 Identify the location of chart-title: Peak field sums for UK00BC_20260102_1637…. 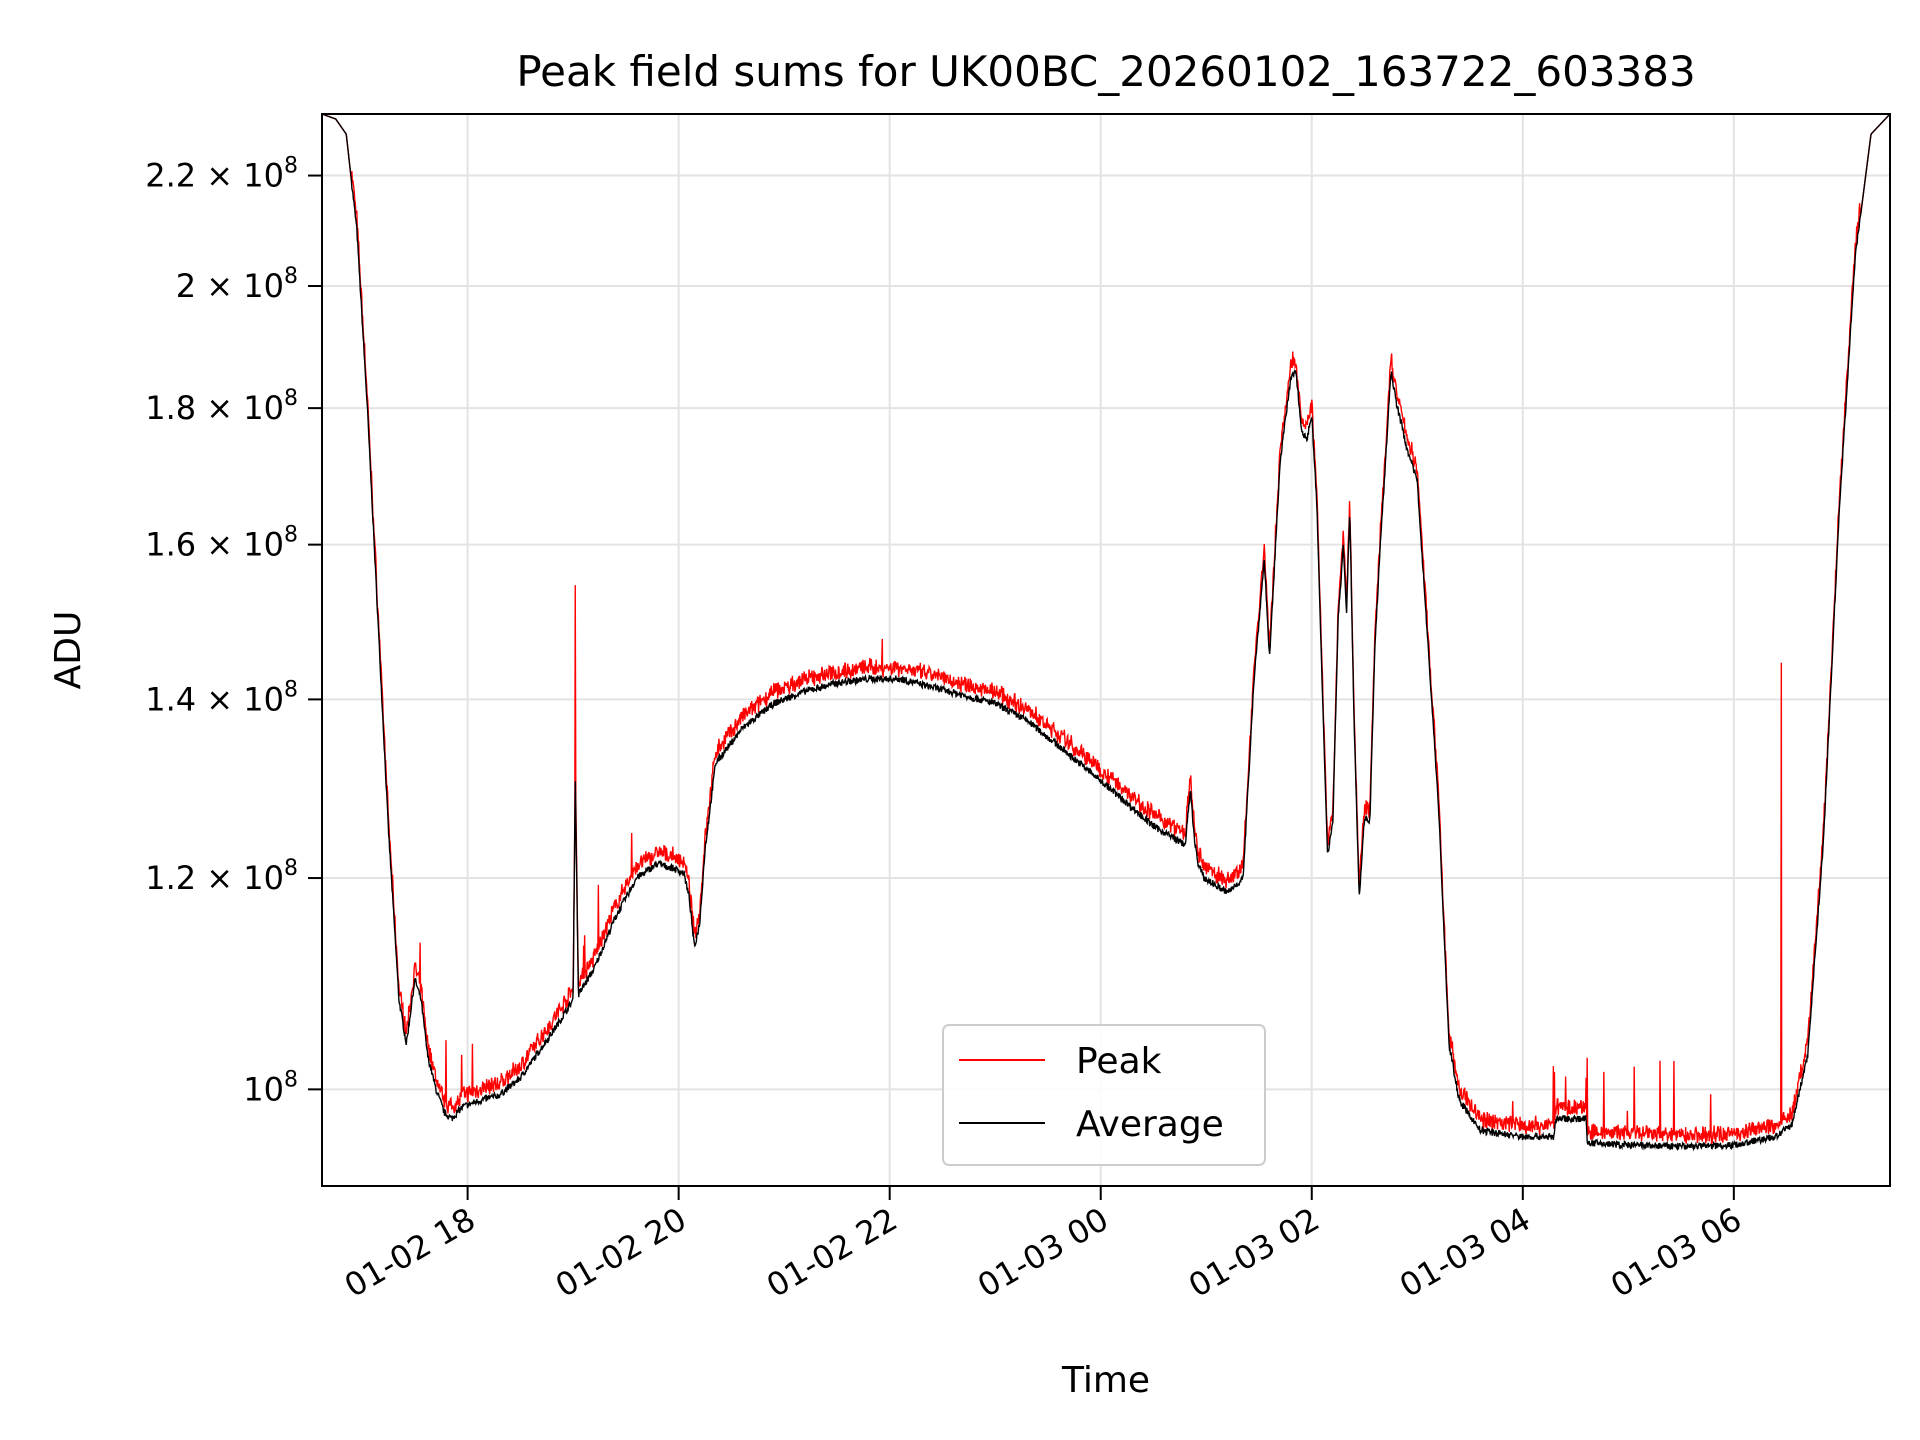
(1105, 71).